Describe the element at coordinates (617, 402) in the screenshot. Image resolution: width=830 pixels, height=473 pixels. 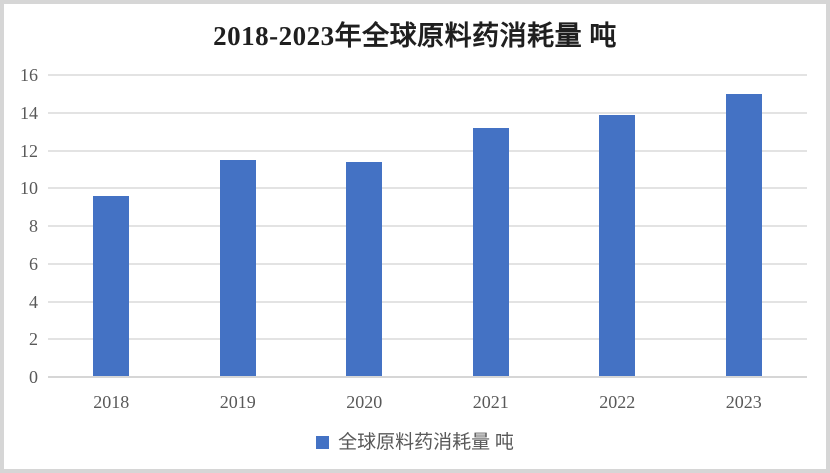
I see `x-tick-label-2022: 2022` at that location.